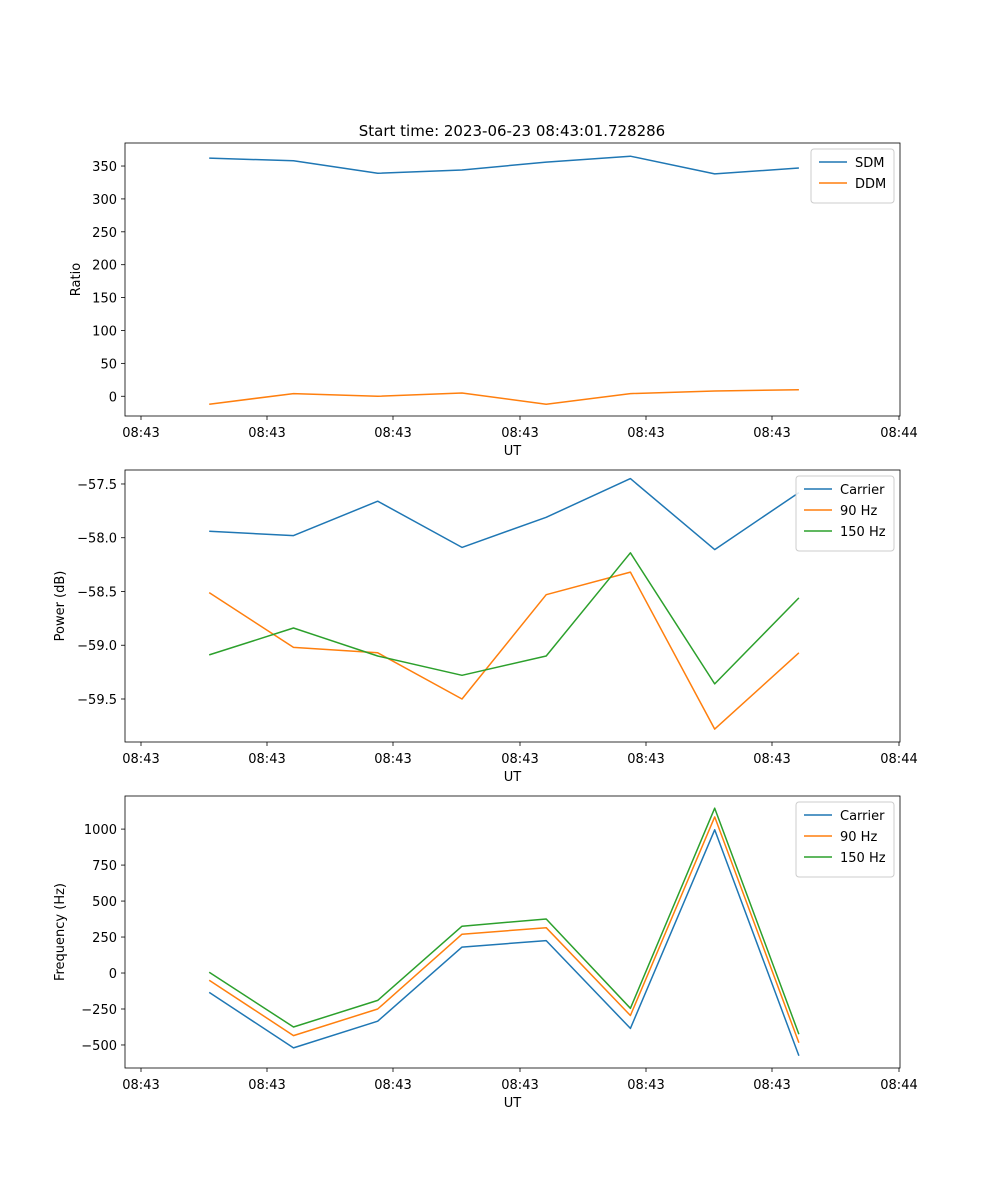 The image size is (1000, 1200). What do you see at coordinates (60, 932) in the screenshot?
I see `y-axis-label: Frequency (Hz)` at bounding box center [60, 932].